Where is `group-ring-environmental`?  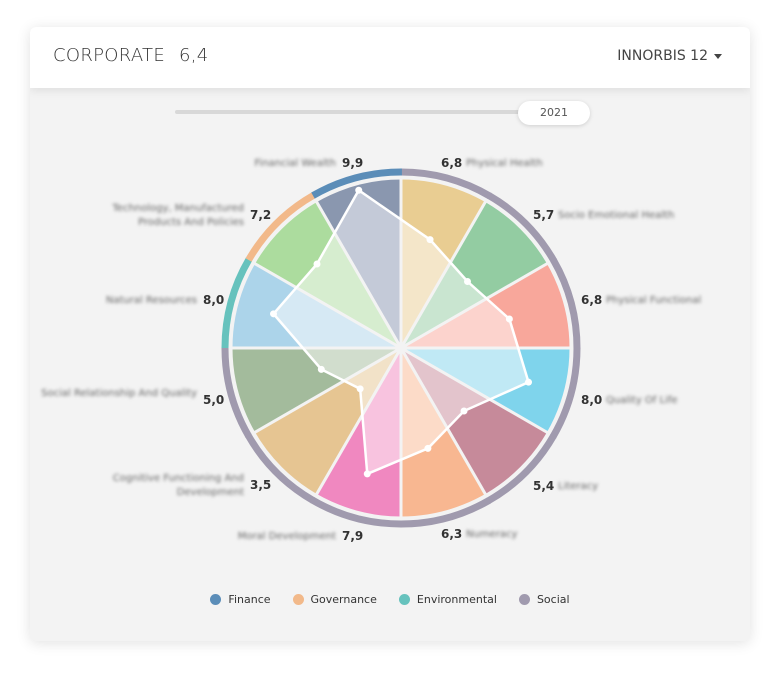
group-ring-environmental is located at coordinates (237, 303).